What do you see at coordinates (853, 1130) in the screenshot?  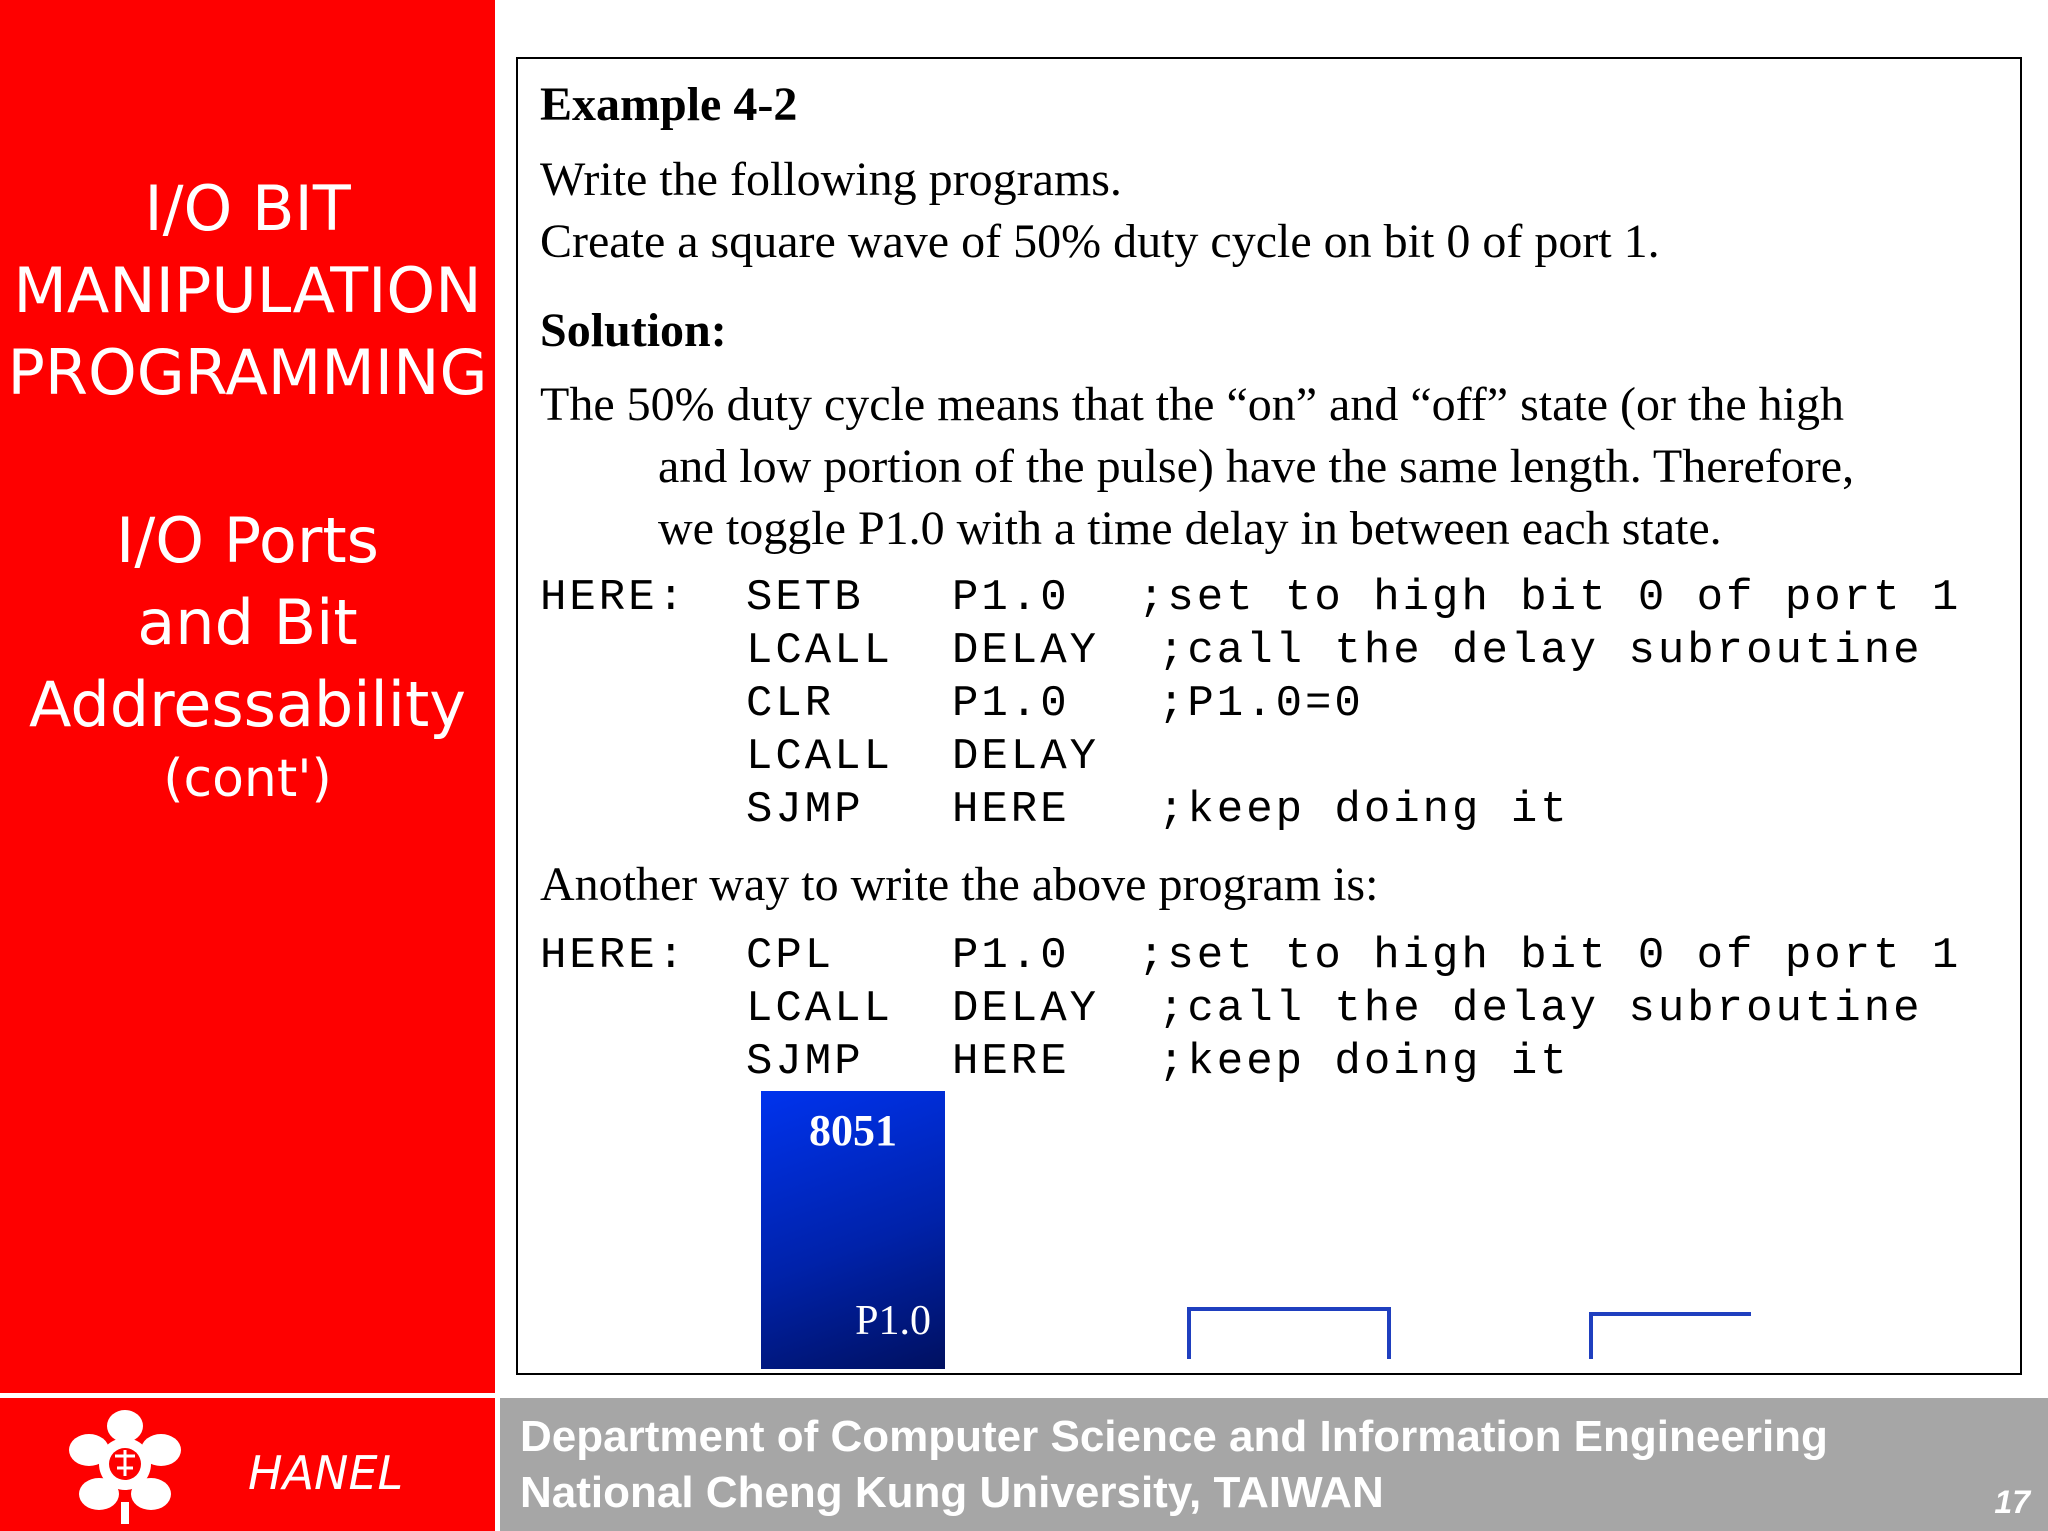 I see `chip-name: 8051` at bounding box center [853, 1130].